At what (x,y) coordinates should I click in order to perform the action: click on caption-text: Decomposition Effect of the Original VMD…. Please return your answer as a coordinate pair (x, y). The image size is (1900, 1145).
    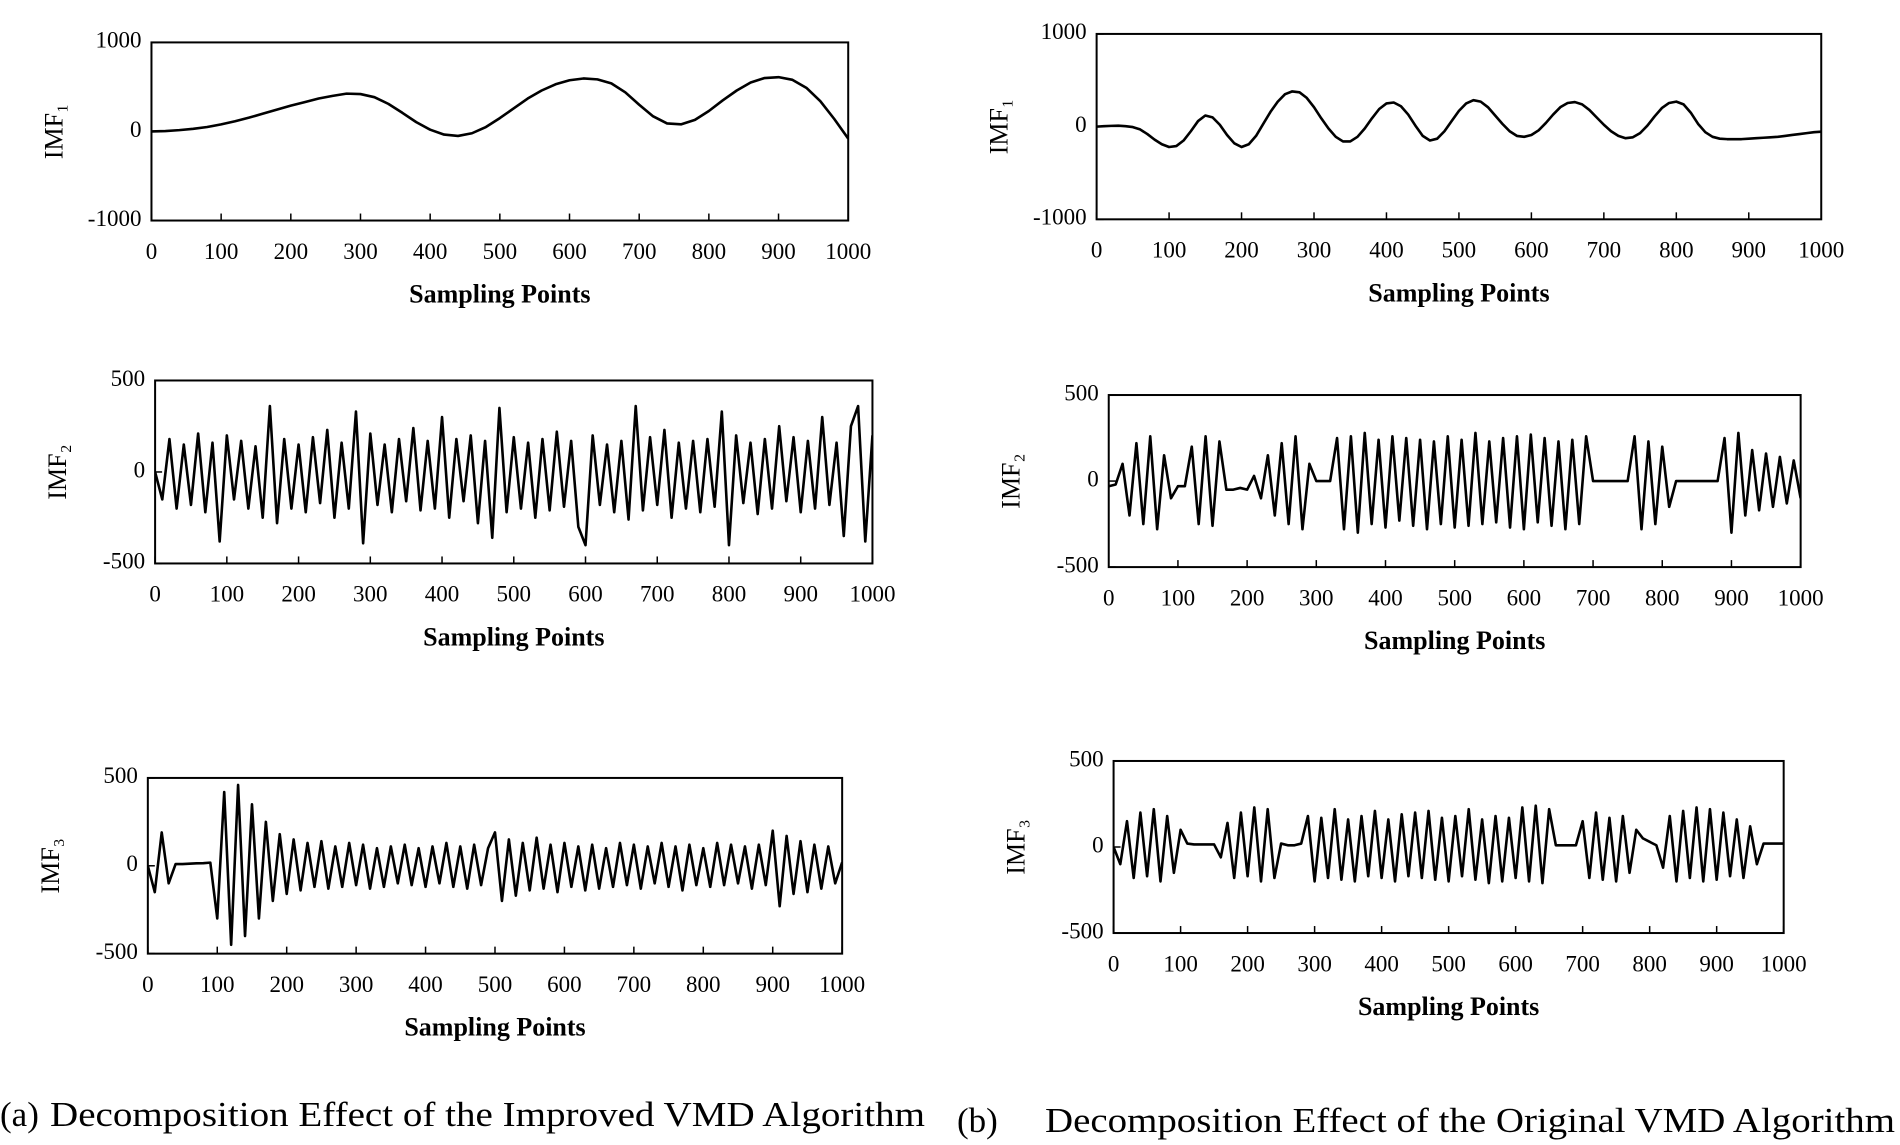
    Looking at the image, I should click on (1470, 1120).